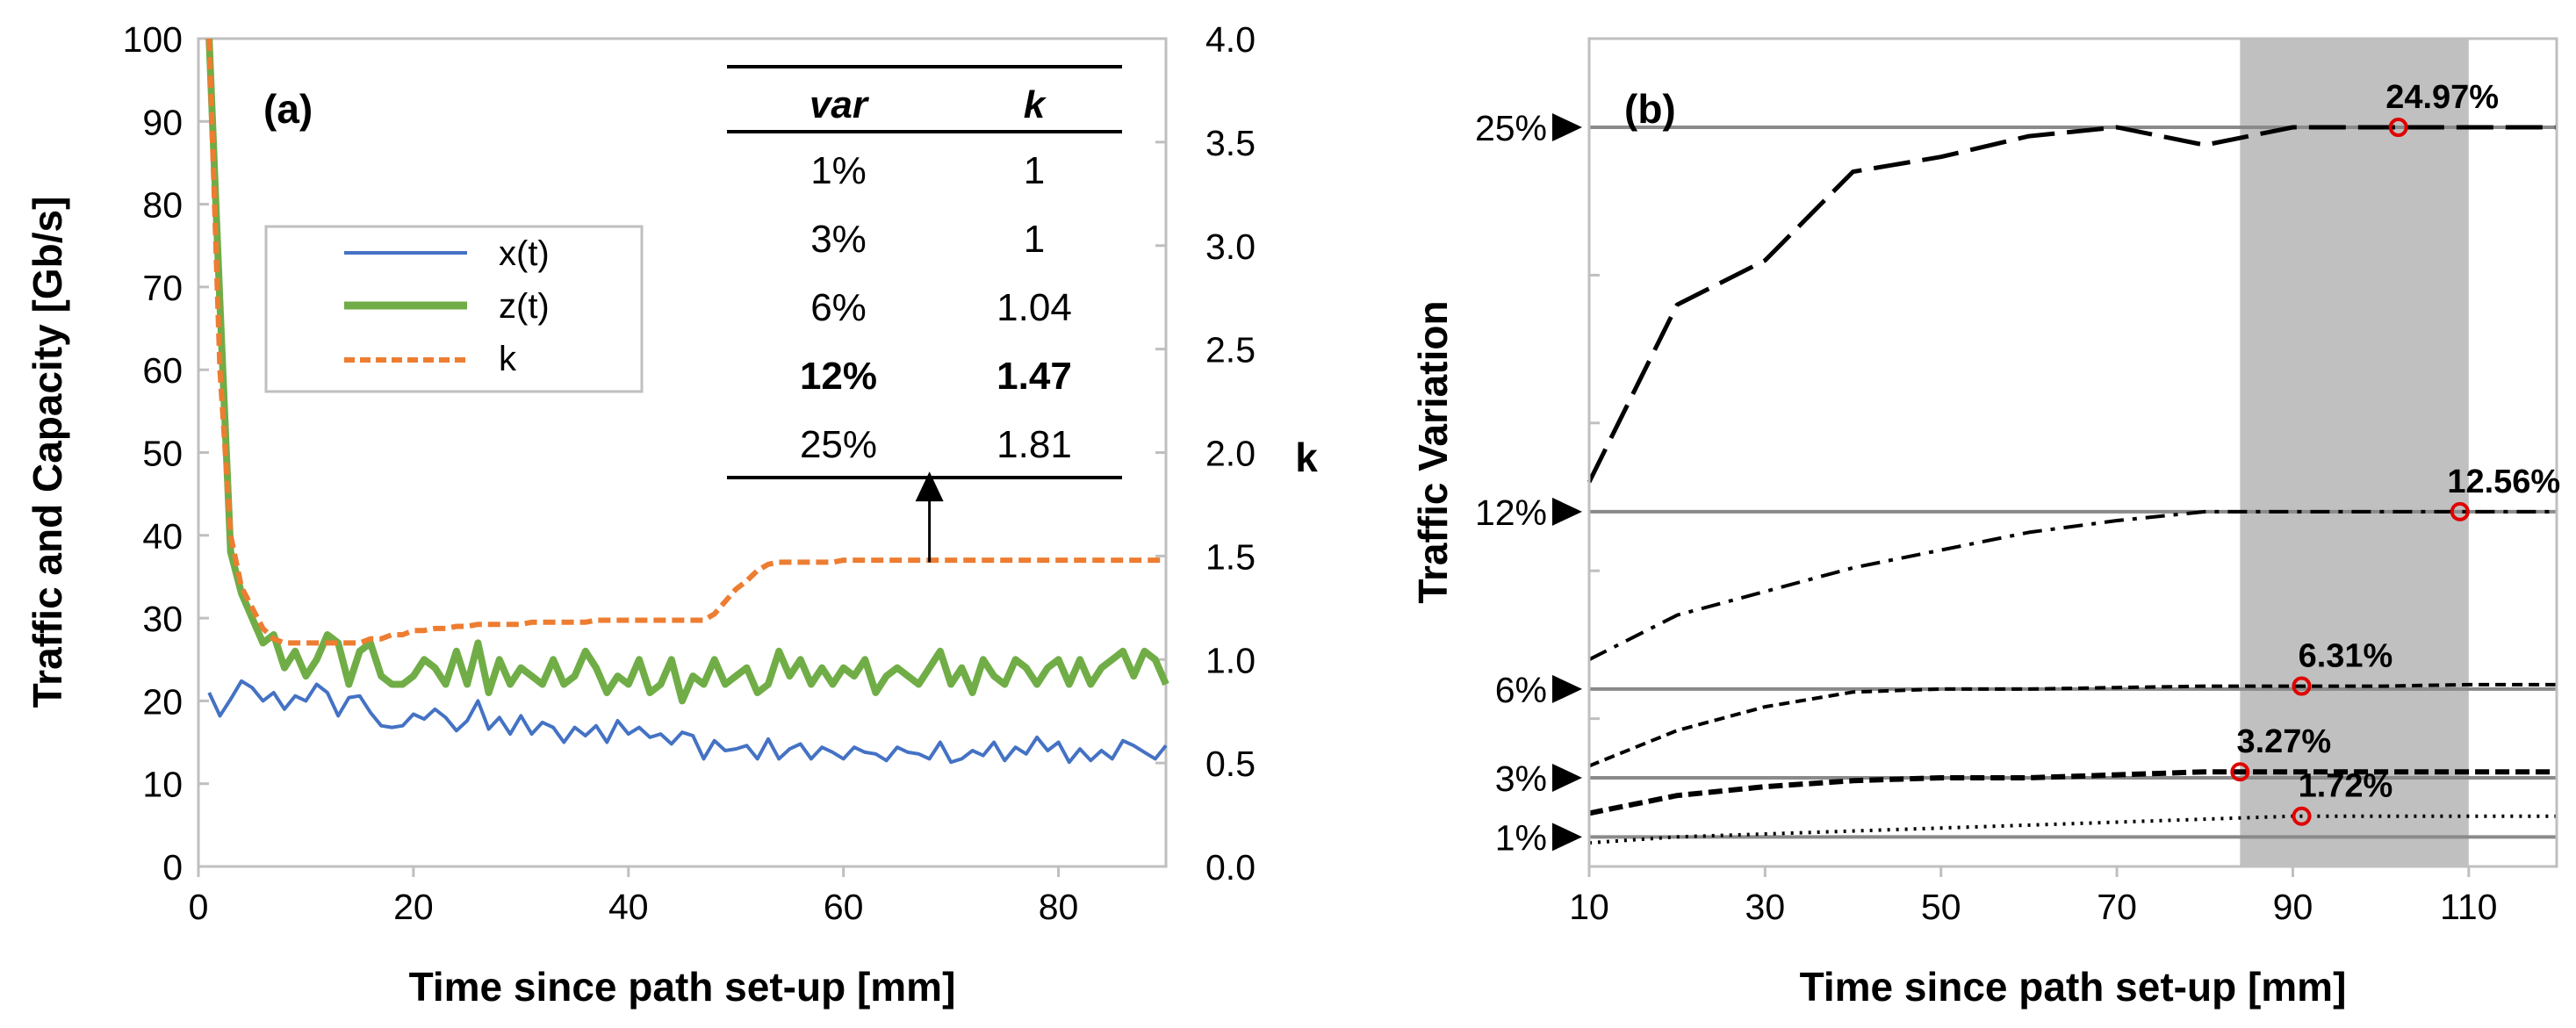  What do you see at coordinates (172, 867) in the screenshot?
I see `tick-label-left: 0` at bounding box center [172, 867].